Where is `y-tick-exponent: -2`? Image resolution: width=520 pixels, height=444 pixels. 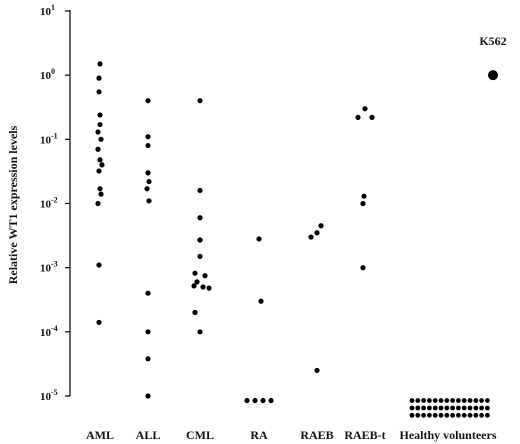 y-tick-exponent: -2 is located at coordinates (54, 200).